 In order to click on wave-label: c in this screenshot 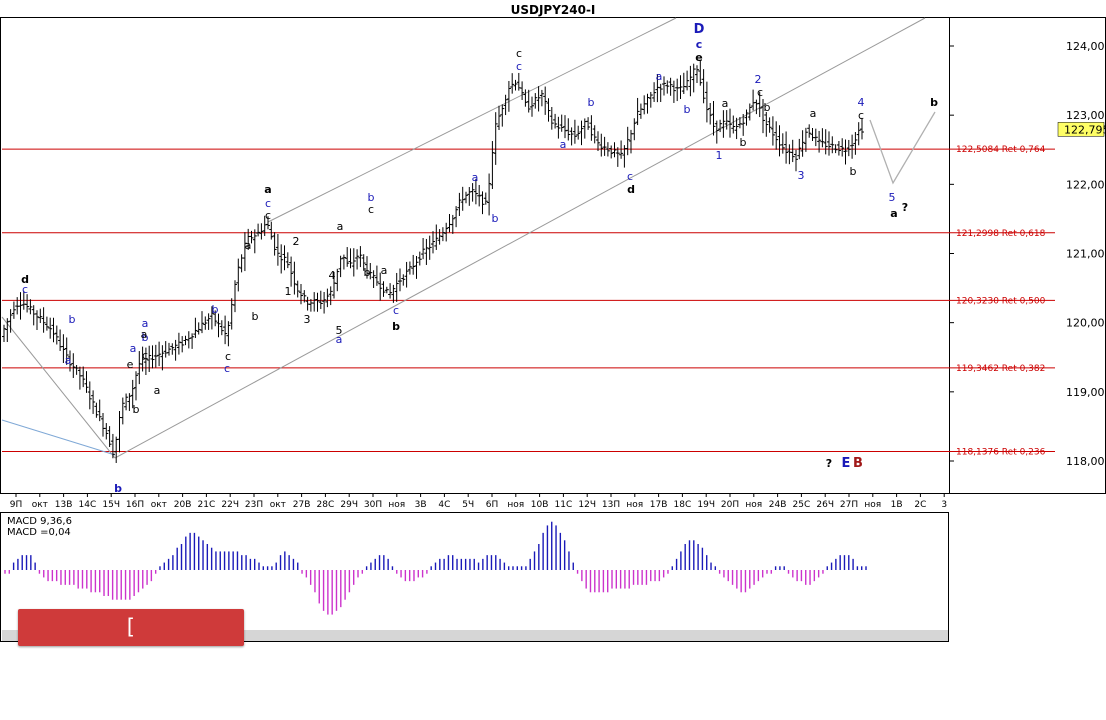, I will do `click(861, 115)`.